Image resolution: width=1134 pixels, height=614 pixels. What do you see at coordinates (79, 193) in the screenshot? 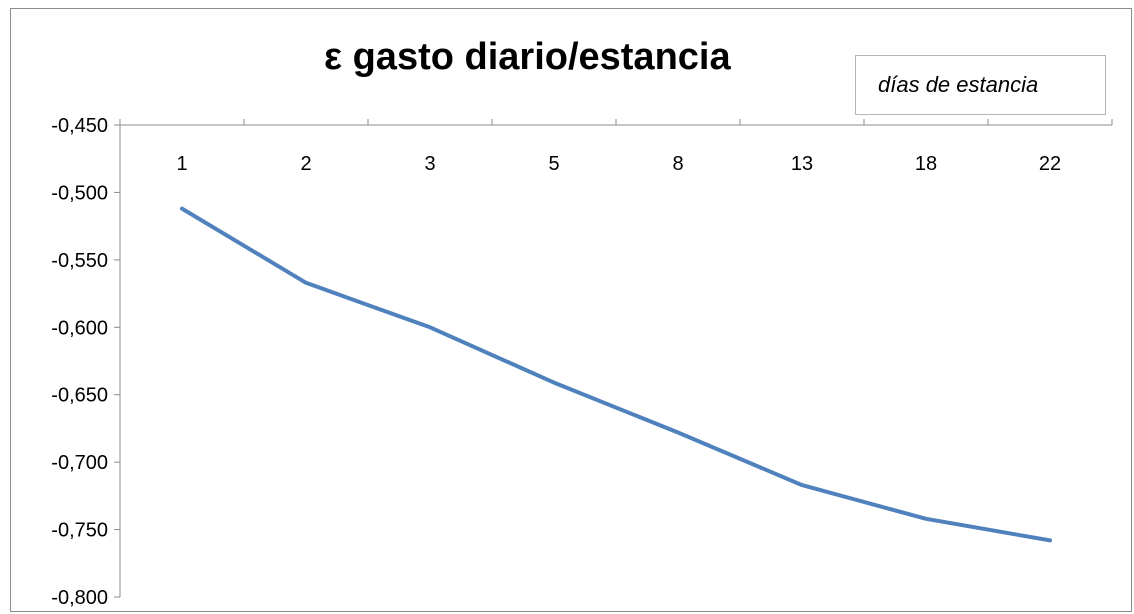
I see `y-tick-label: -0,500` at bounding box center [79, 193].